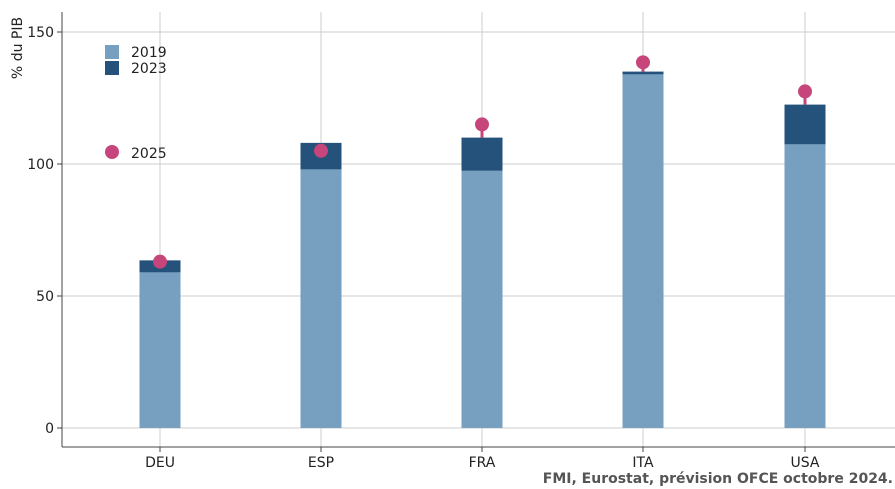 This screenshot has width=895, height=489. What do you see at coordinates (149, 154) in the screenshot?
I see `legend-label-2025: 2025` at bounding box center [149, 154].